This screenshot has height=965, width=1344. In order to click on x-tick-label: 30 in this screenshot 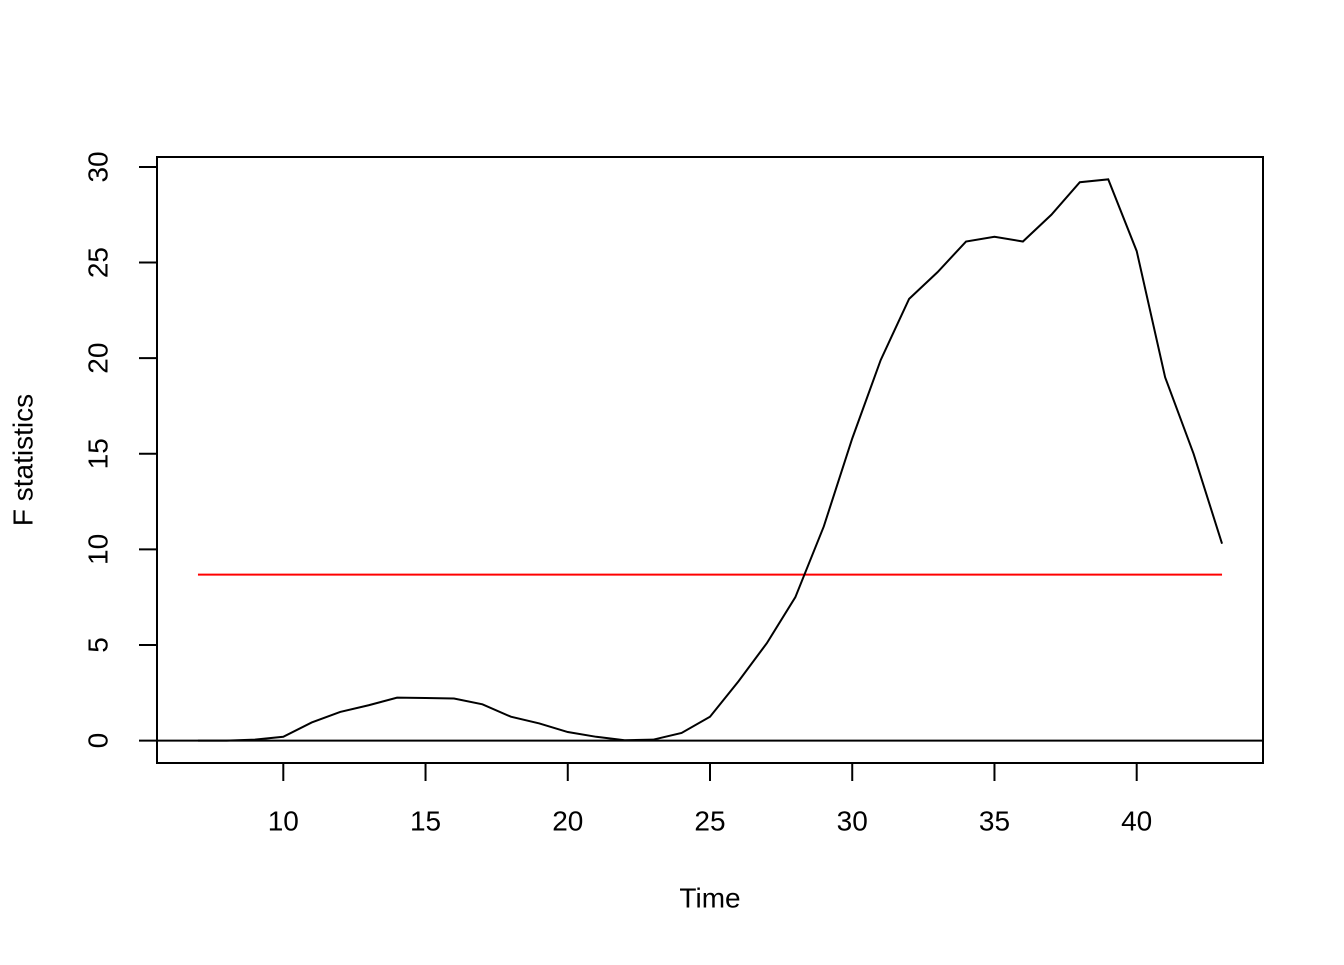, I will do `click(852, 820)`.